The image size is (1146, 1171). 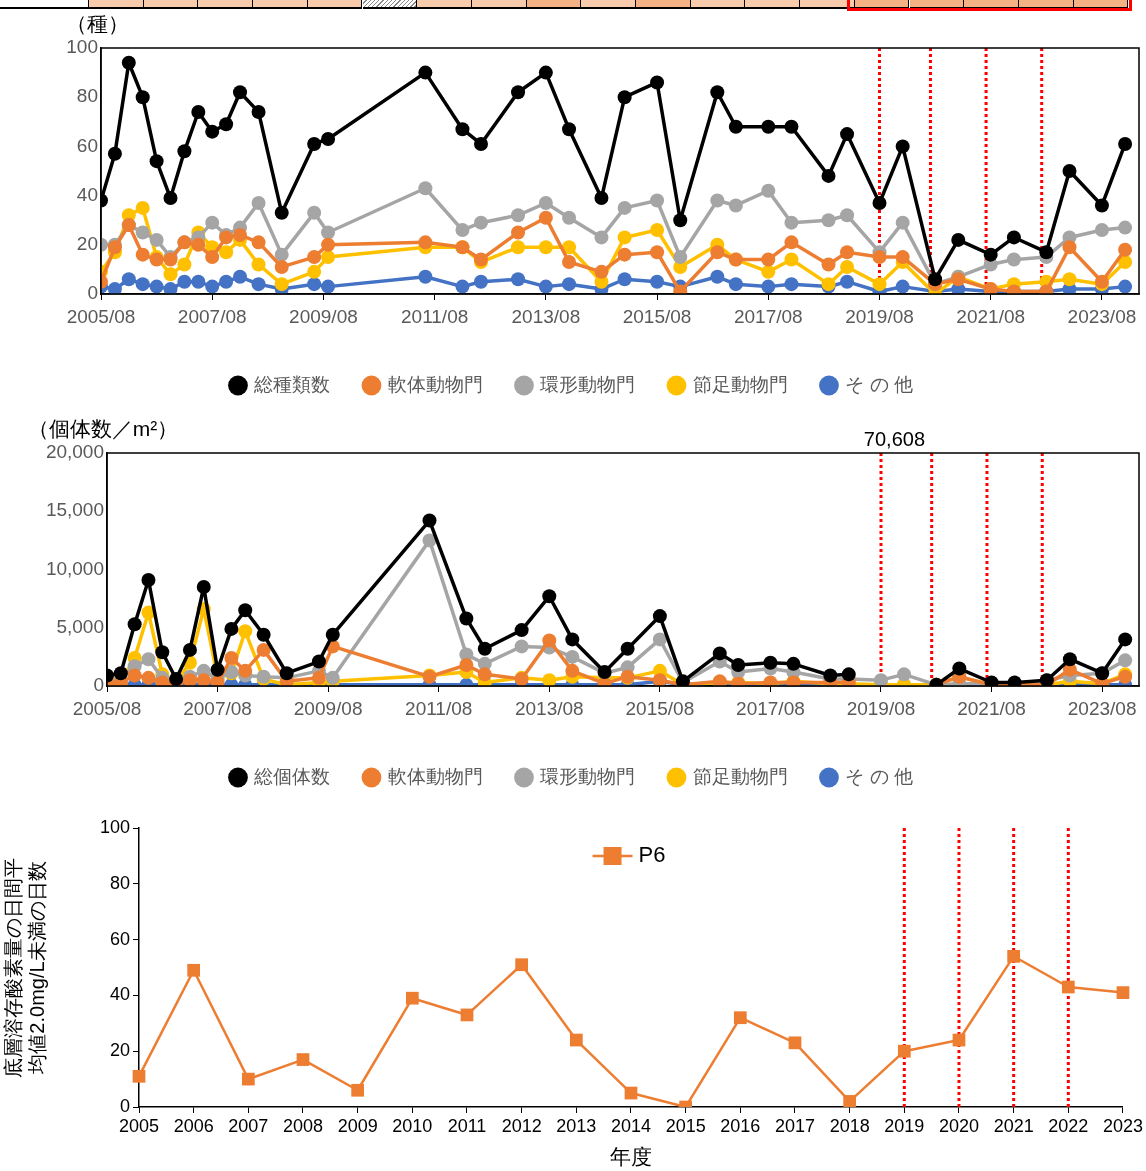 I want to click on x-tick-label: 2022, so click(x=1068, y=1125).